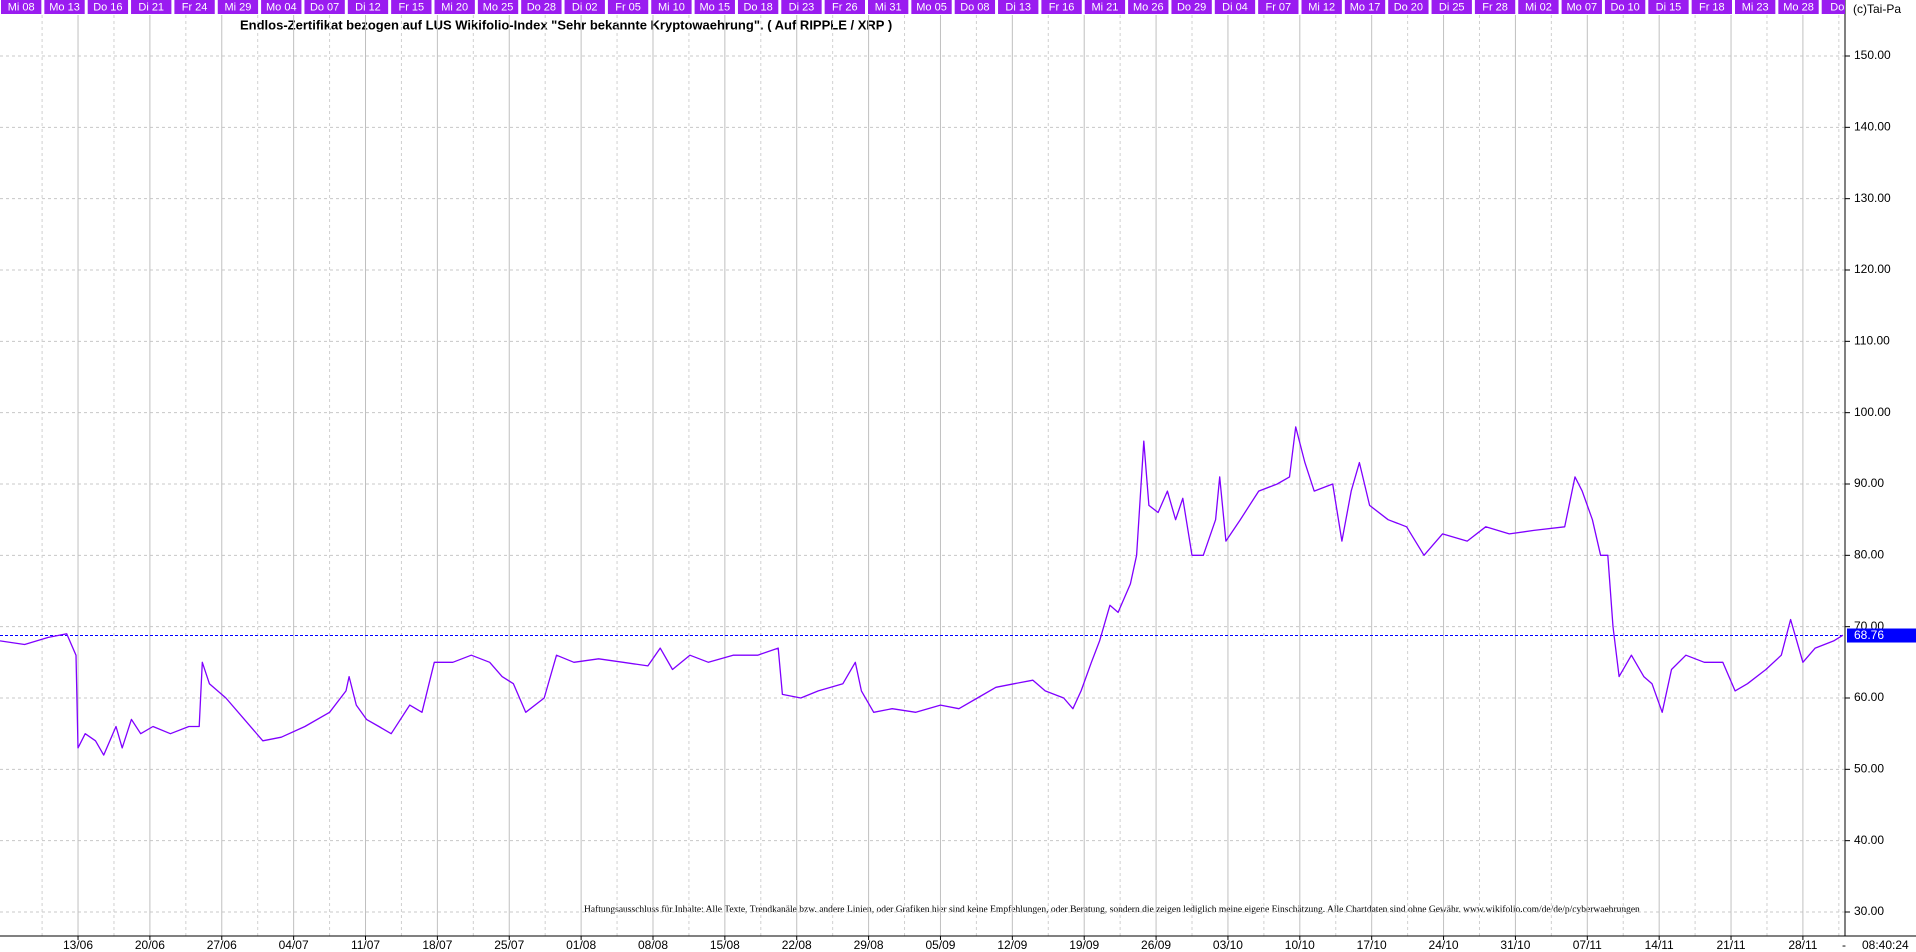 This screenshot has width=1916, height=952. Describe the element at coordinates (78, 945) in the screenshot. I see `x-tick-label: 13/06` at that location.